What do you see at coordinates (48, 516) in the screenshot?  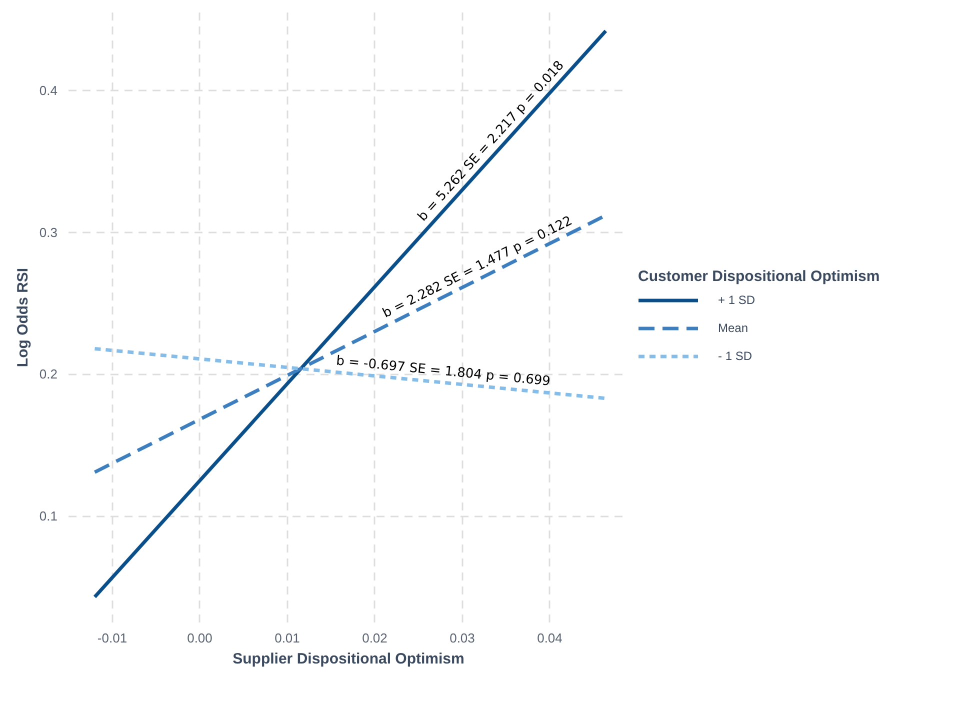 I see `y-tick-label: 0.1` at bounding box center [48, 516].